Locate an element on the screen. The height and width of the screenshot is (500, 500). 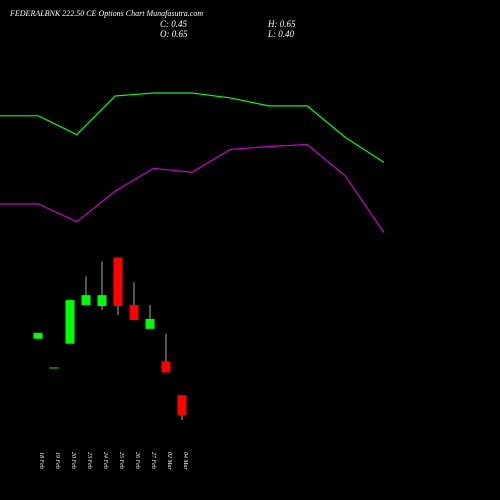
info-high: H: 0.65 is located at coordinates (281, 24).